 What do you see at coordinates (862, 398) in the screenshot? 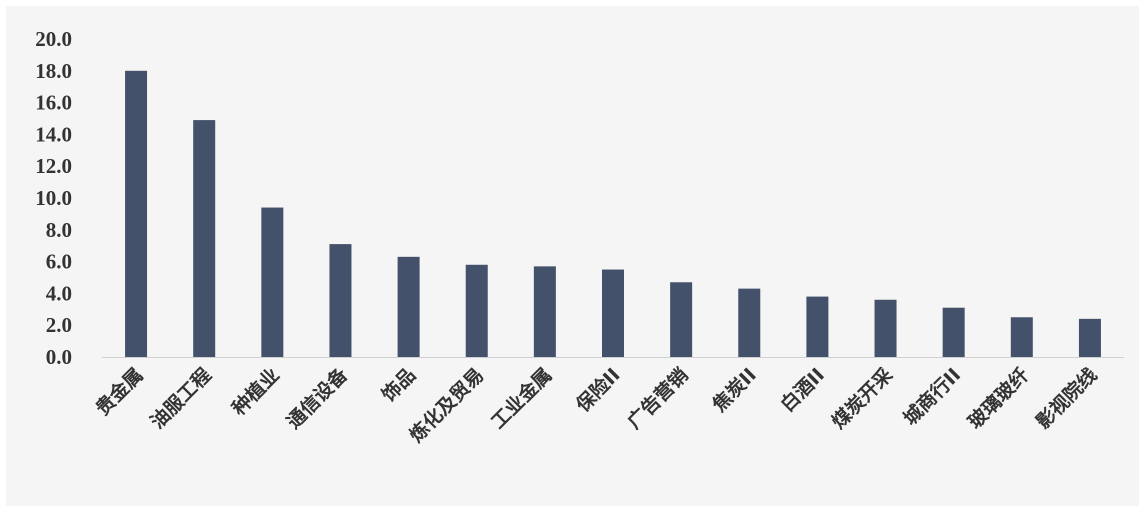
I see `x-tick-label: 煤炭开采` at bounding box center [862, 398].